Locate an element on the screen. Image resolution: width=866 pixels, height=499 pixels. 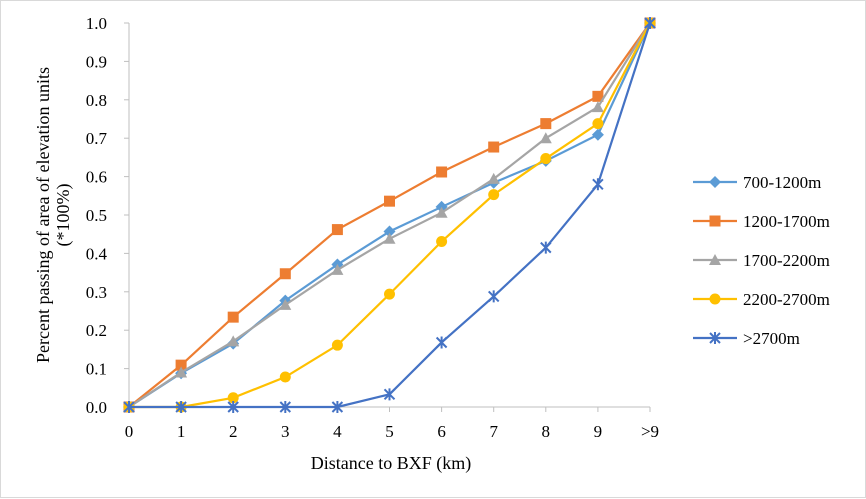
y-tick-label: 0.8 is located at coordinates (96, 100).